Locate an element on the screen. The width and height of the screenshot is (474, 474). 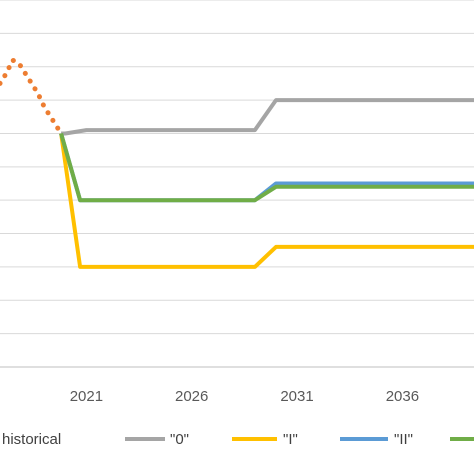
x-tick-label: 2021 is located at coordinates (86, 396).